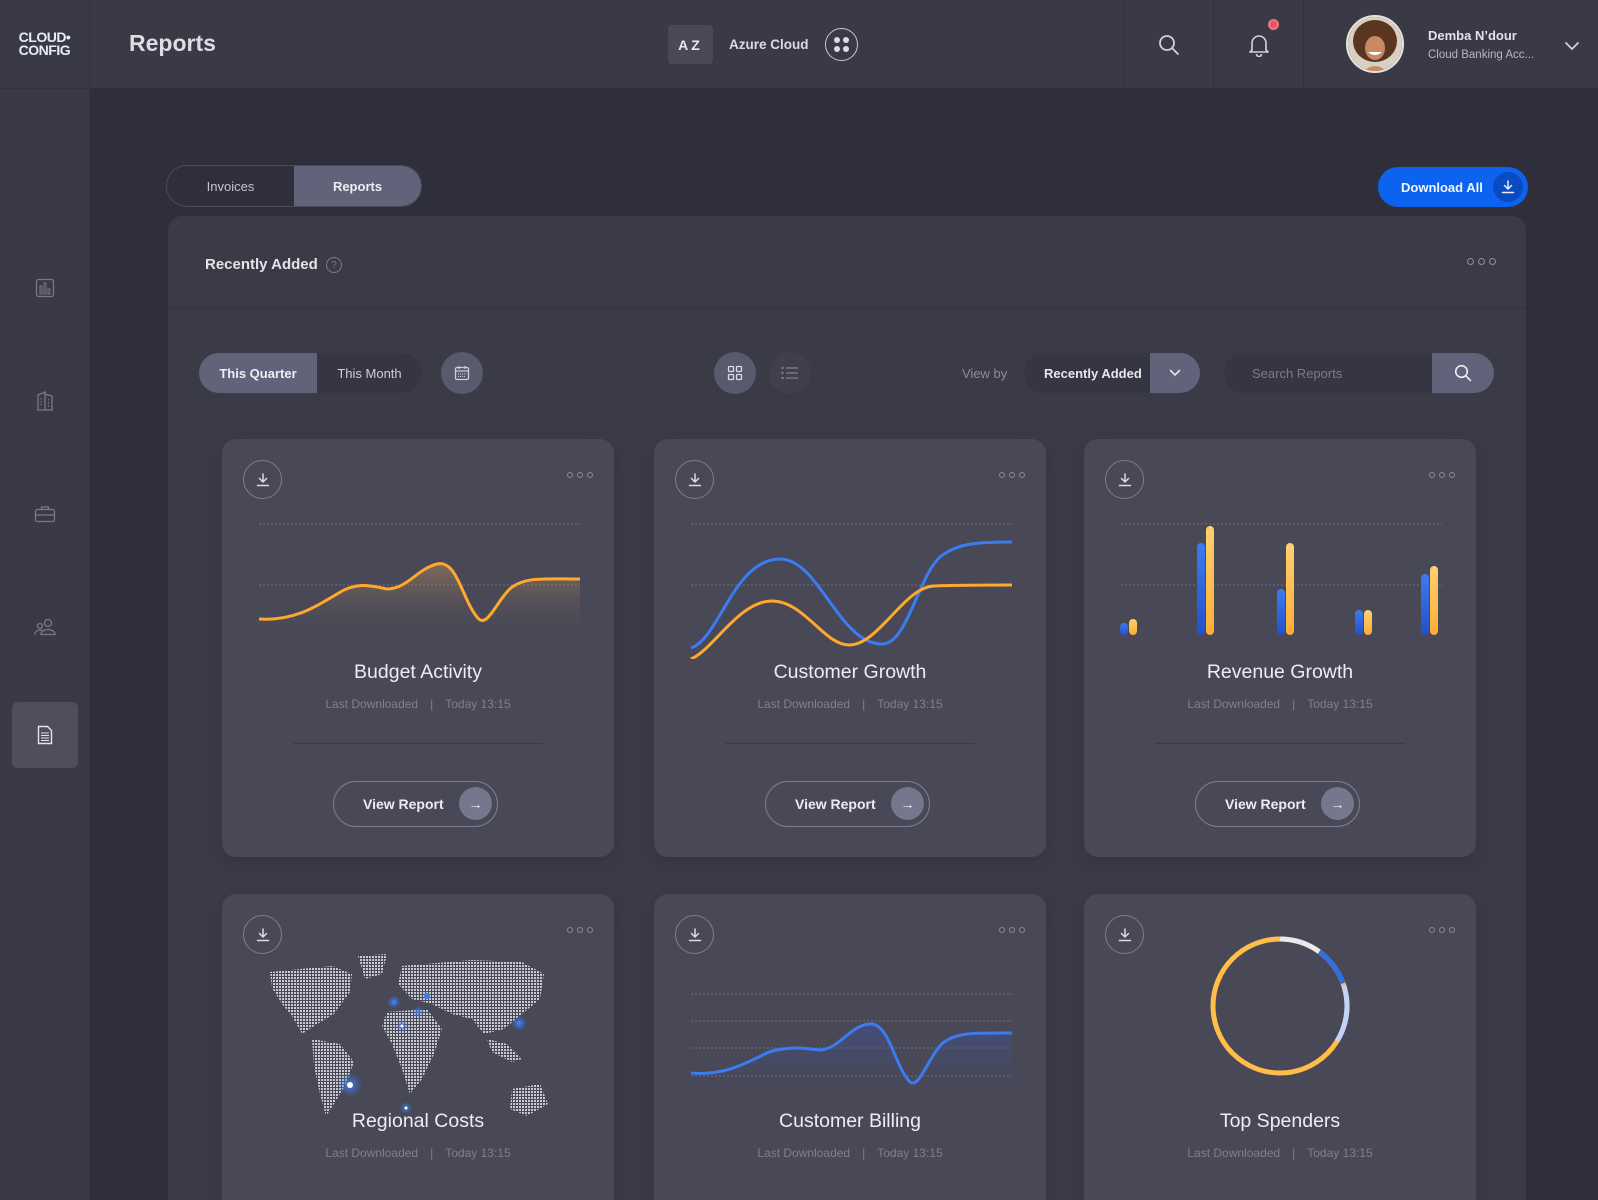 Image resolution: width=1598 pixels, height=1200 pixels. I want to click on report-tabs: Invoices Reports, so click(294, 186).